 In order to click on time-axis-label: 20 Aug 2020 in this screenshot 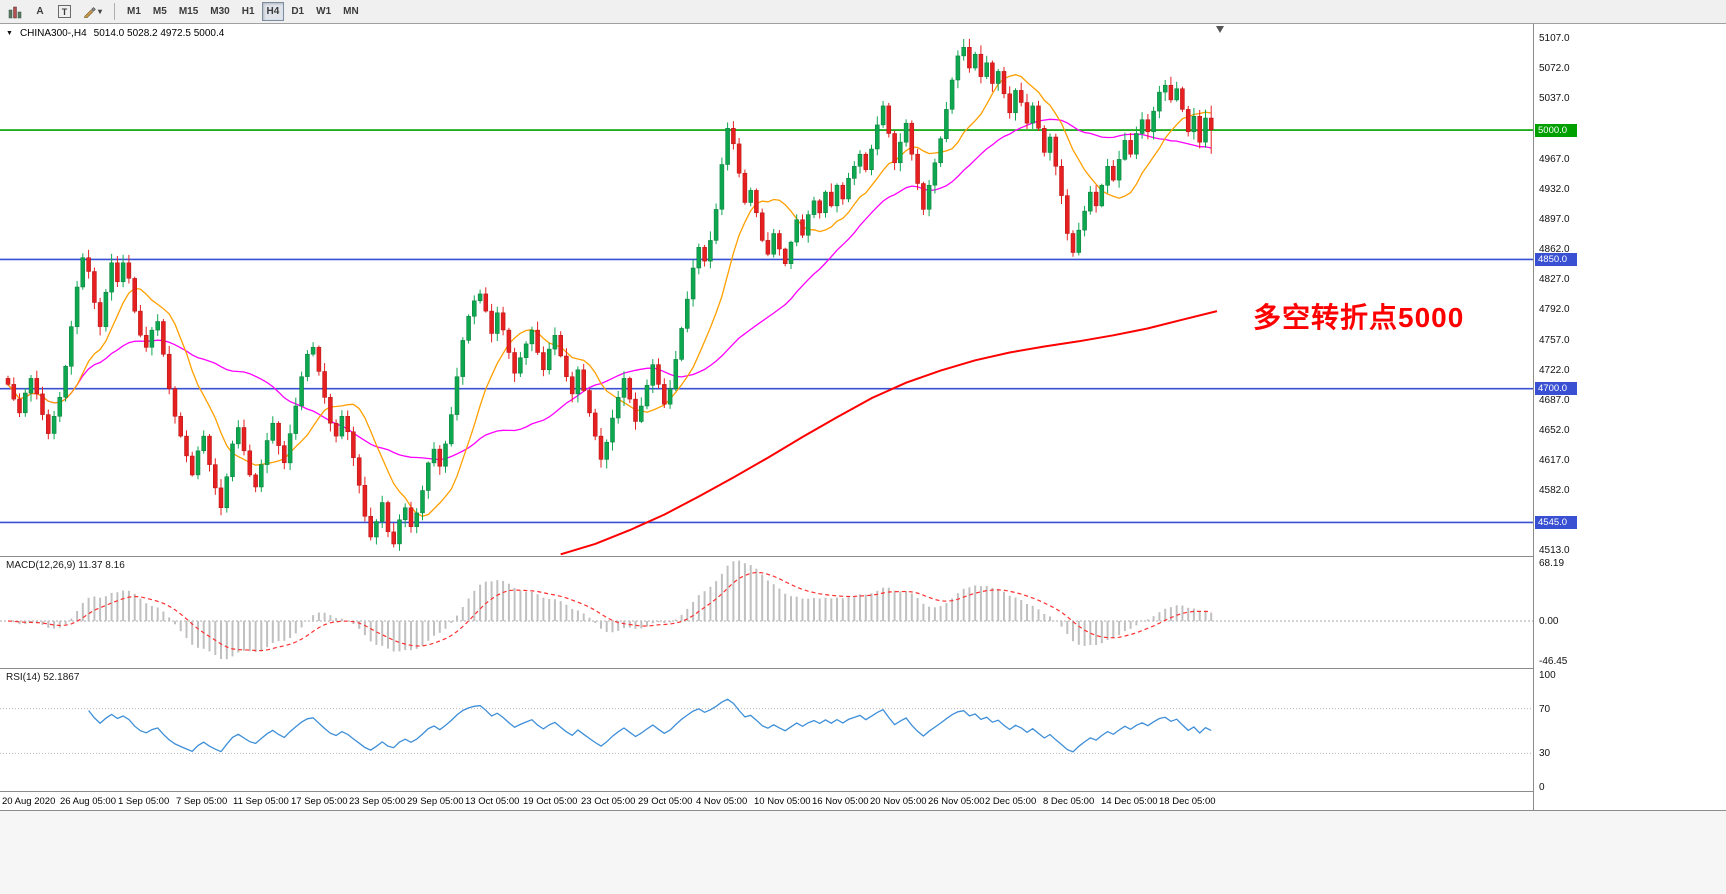, I will do `click(29, 801)`.